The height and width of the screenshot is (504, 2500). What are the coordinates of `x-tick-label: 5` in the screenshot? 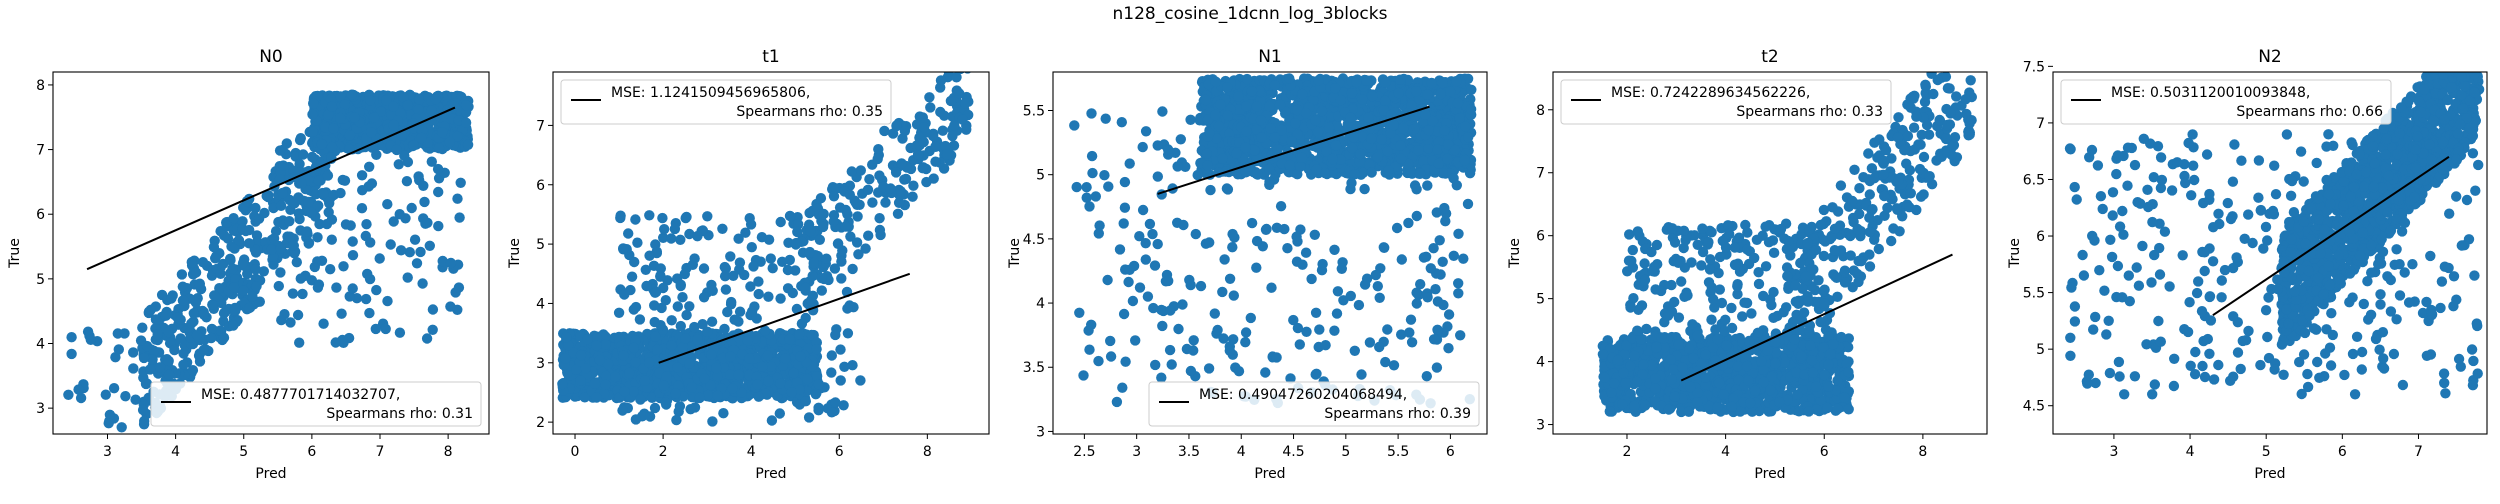 It's located at (1345, 452).